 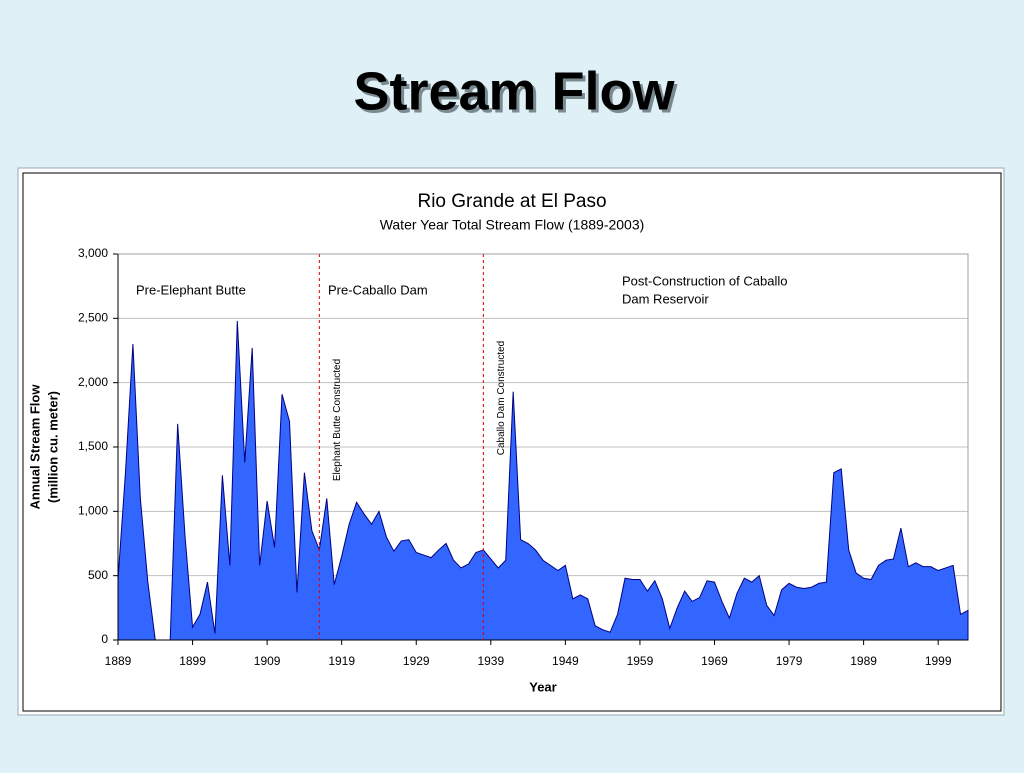 I want to click on x-tick-label: 1939, so click(x=490, y=661).